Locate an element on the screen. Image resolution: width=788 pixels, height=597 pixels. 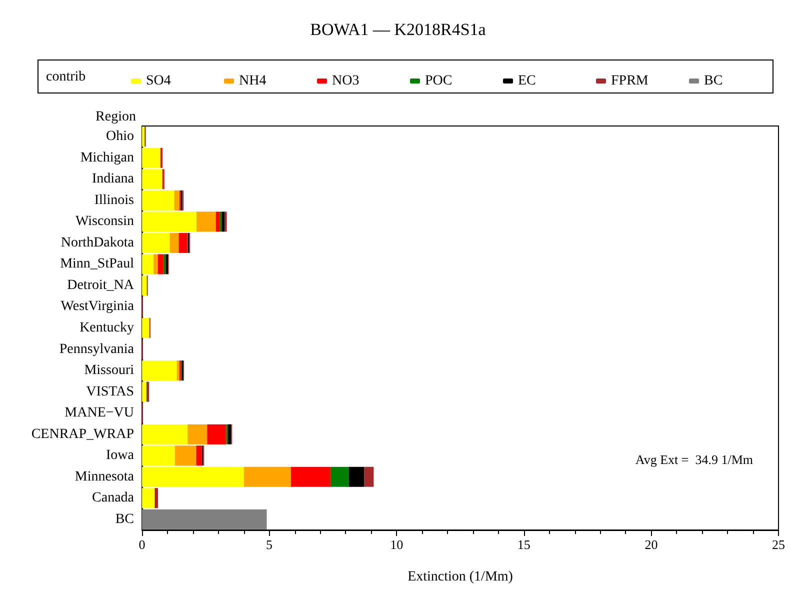
y-tick-label: Pennsylvania is located at coordinates (97, 349).